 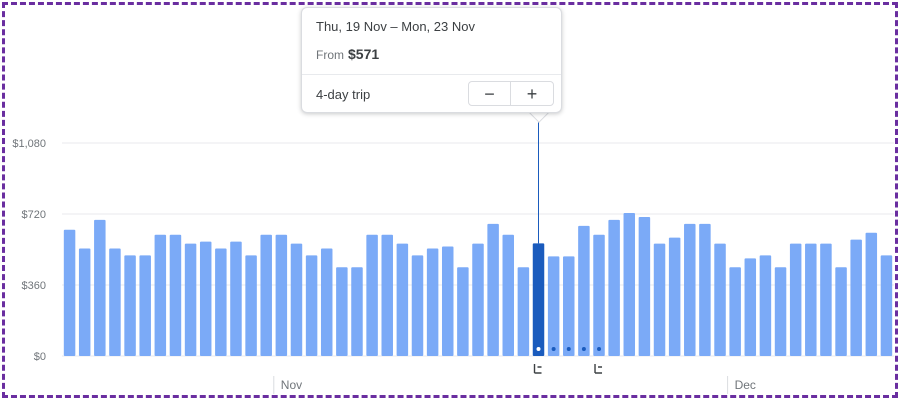 I want to click on increase-trip-button: +, so click(x=532, y=93).